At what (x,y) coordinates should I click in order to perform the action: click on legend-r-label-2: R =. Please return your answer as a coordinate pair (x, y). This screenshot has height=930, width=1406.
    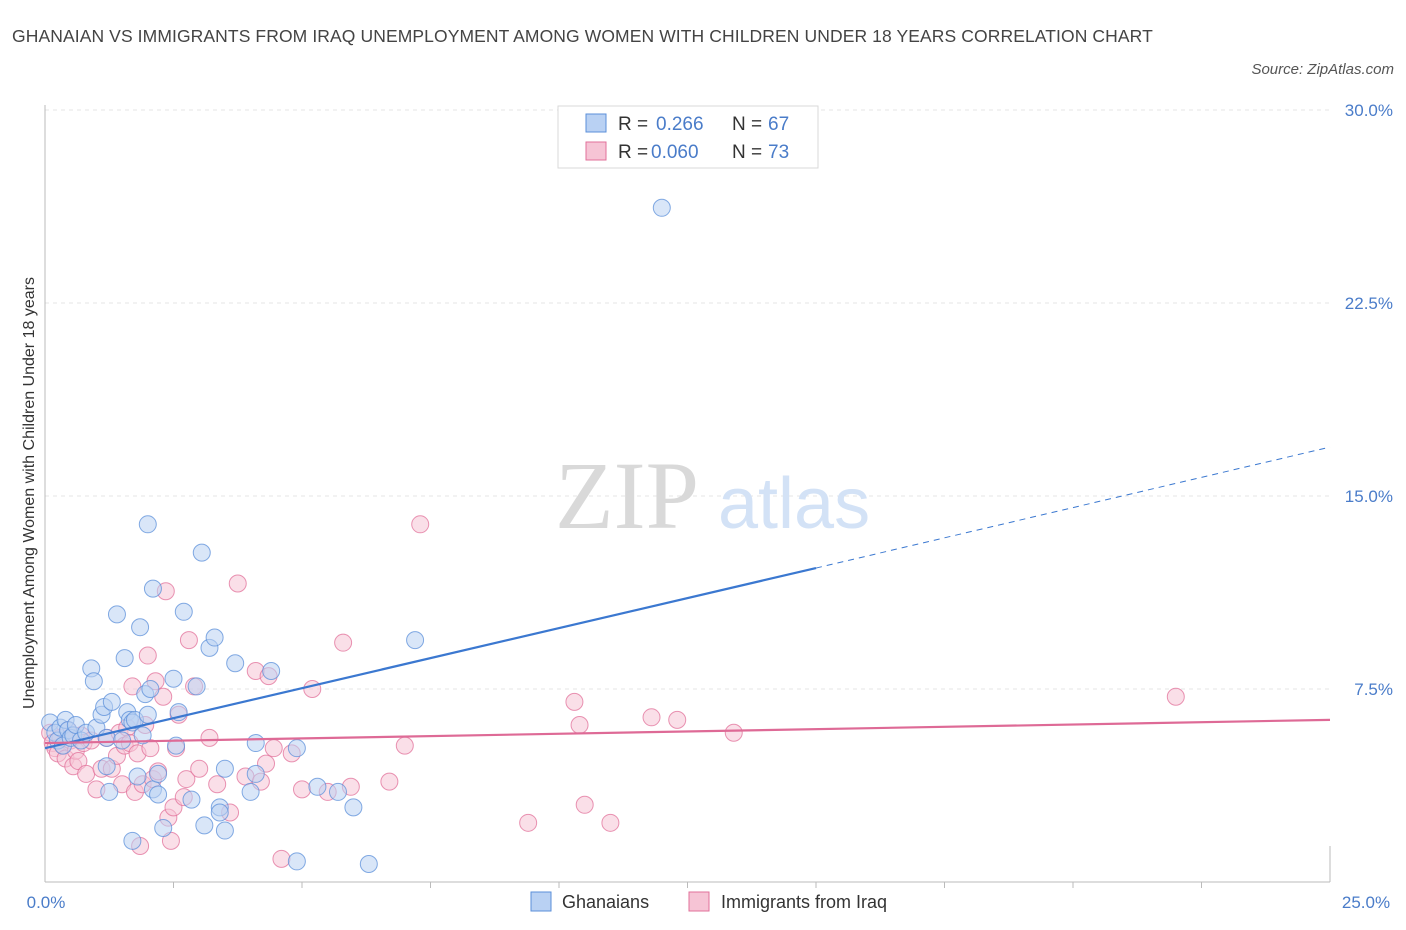
    Looking at the image, I should click on (633, 152).